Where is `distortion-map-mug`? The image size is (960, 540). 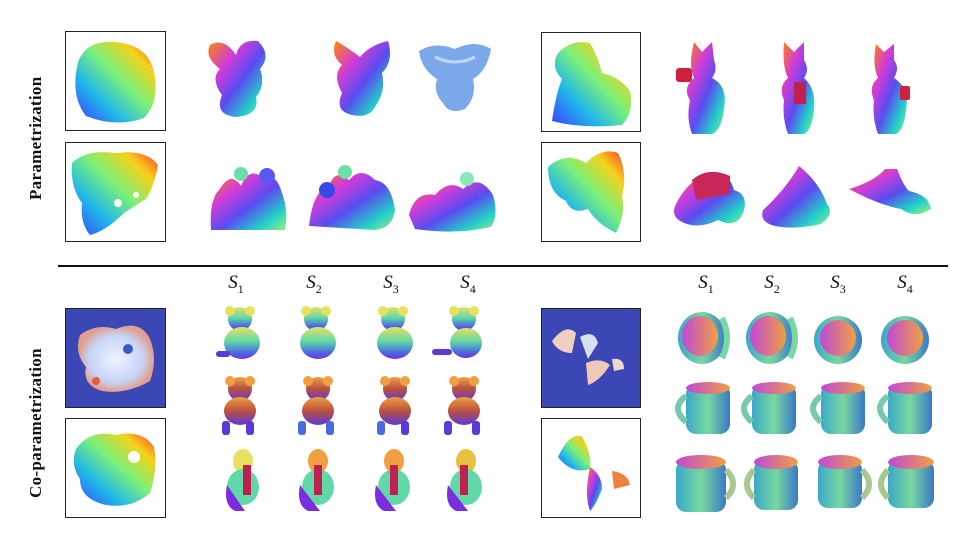 distortion-map-mug is located at coordinates (591, 358).